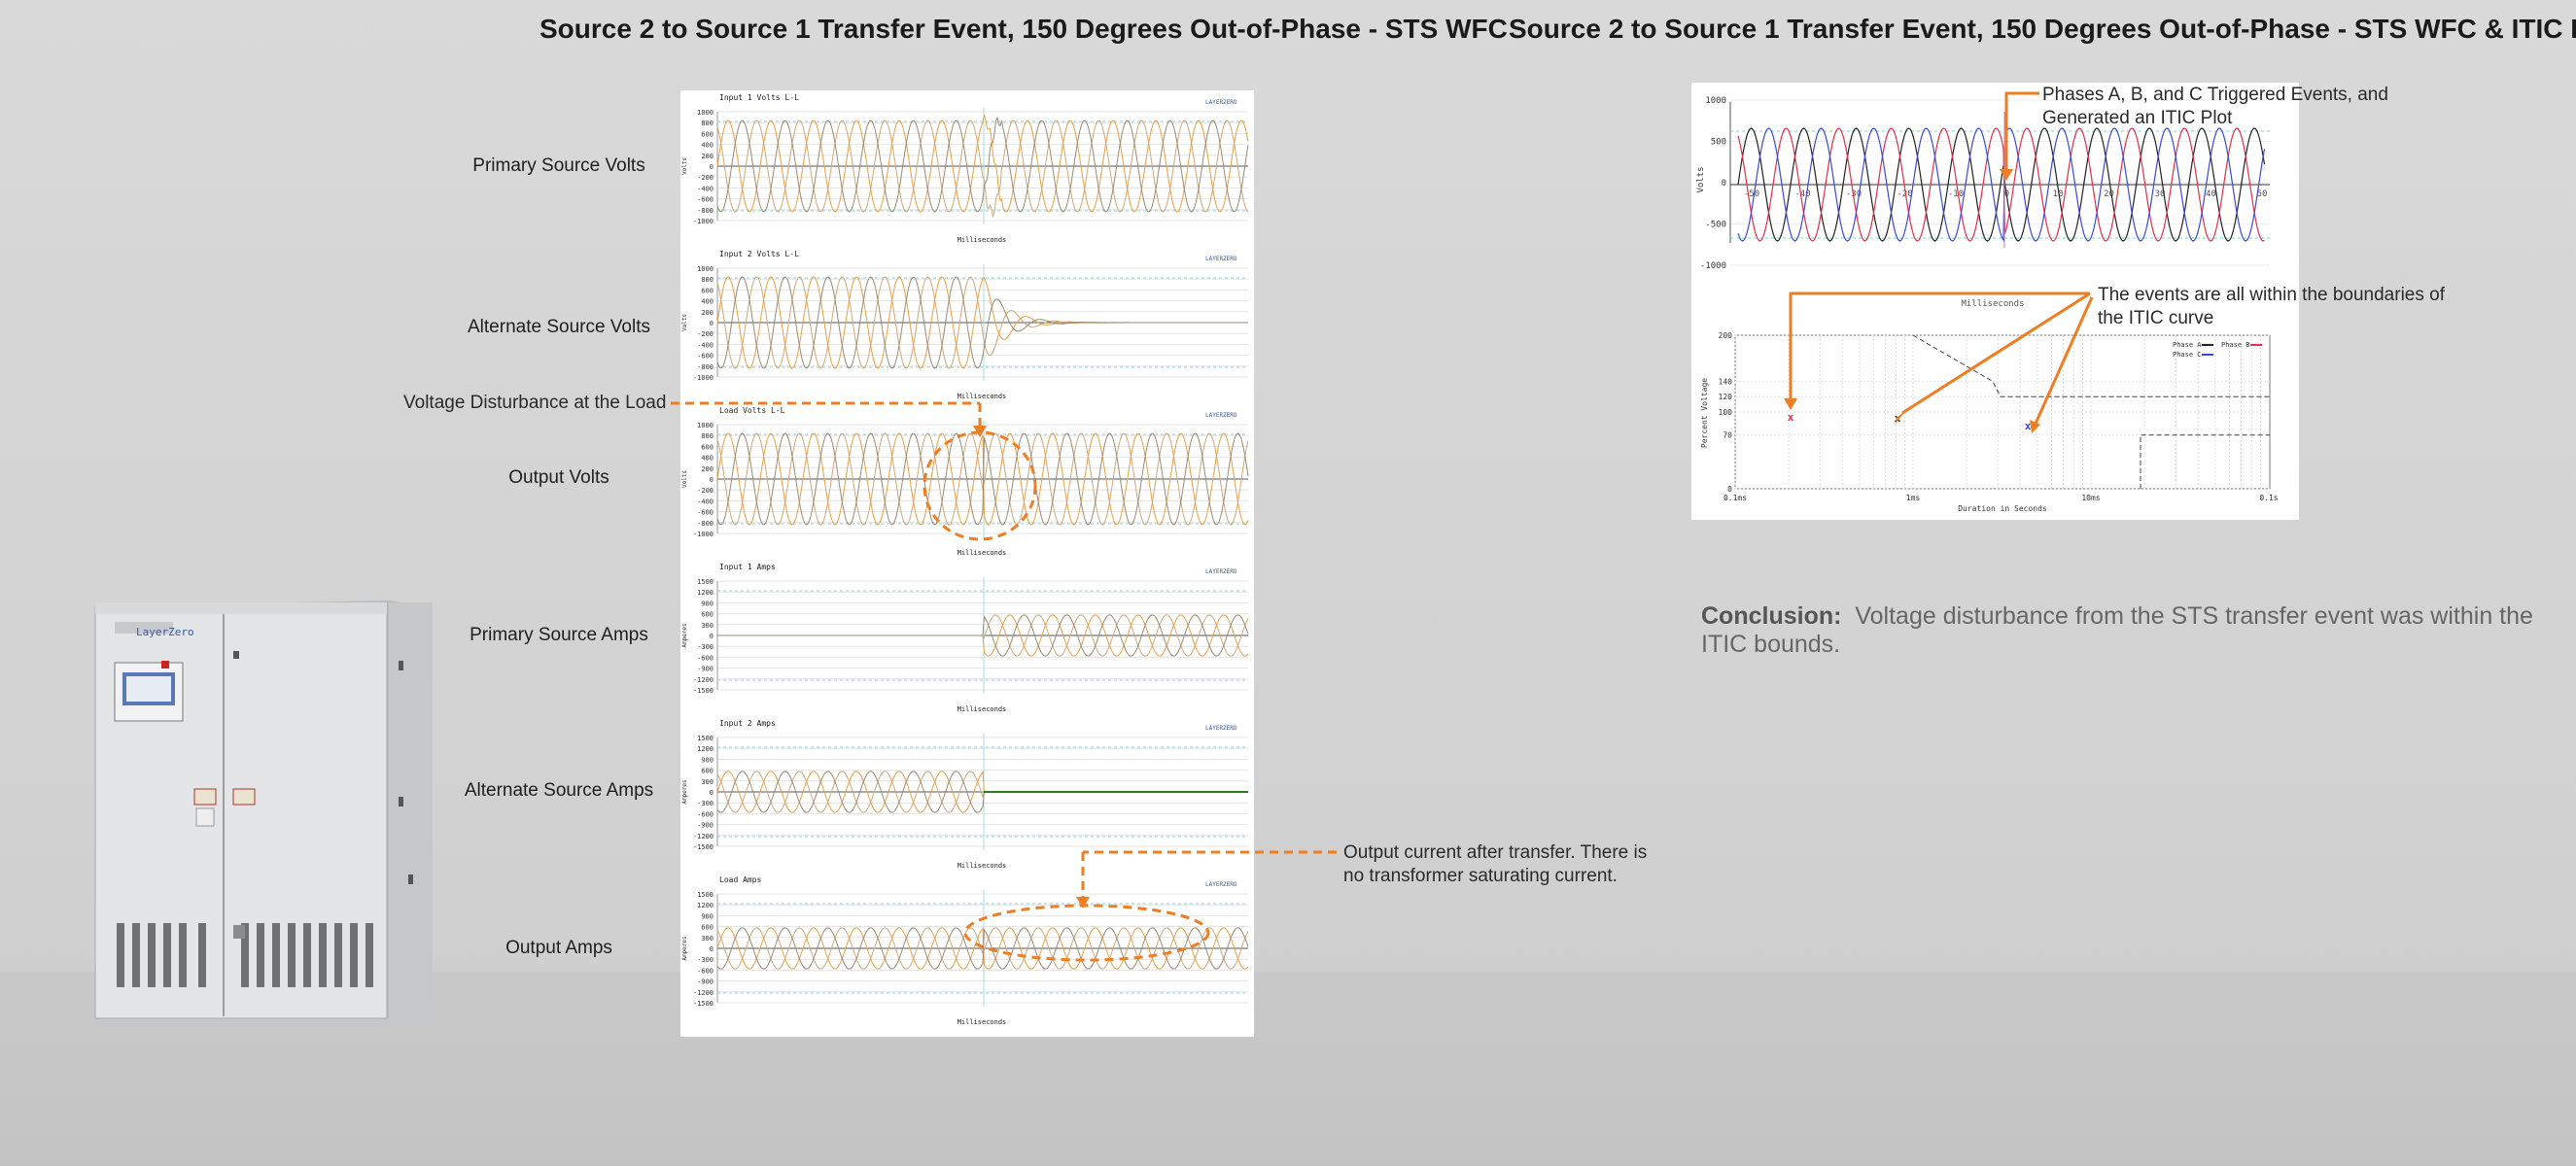 The image size is (2576, 1166). What do you see at coordinates (712, 793) in the screenshot?
I see `y-tick-label: 0` at bounding box center [712, 793].